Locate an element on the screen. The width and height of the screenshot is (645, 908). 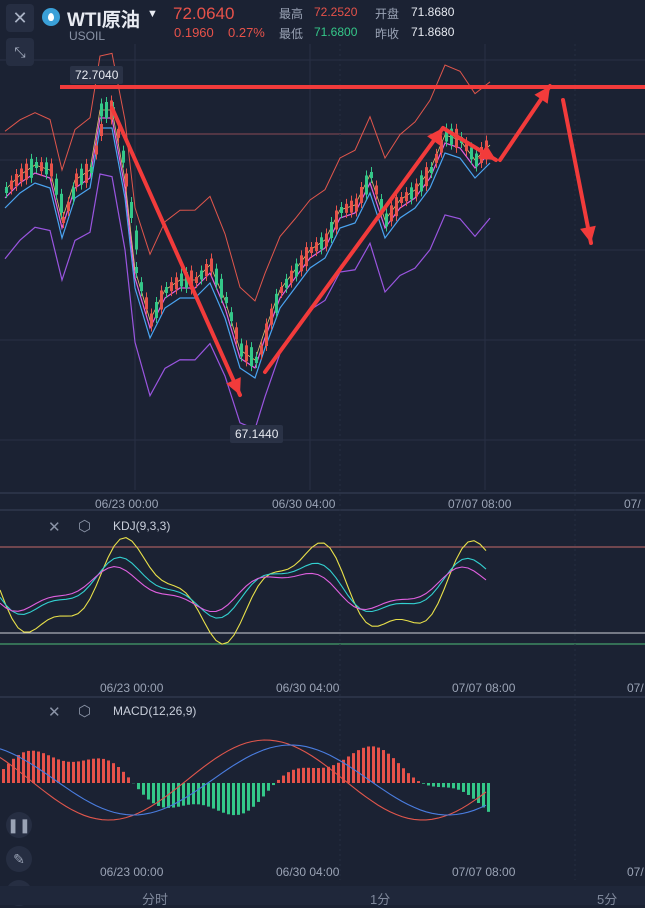
symbol-name: WTI原油 is located at coordinates (103, 18).